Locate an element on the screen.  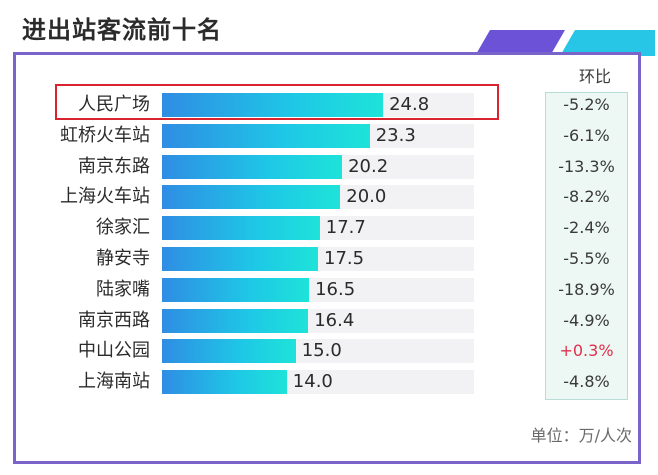
highlight-box is located at coordinates (277, 102).